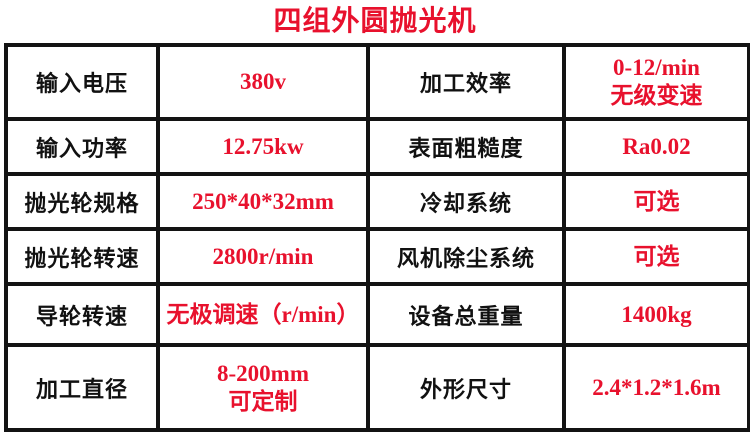 This screenshot has height=439, width=750. What do you see at coordinates (82, 82) in the screenshot?
I see `spec-label: 输入电压` at bounding box center [82, 82].